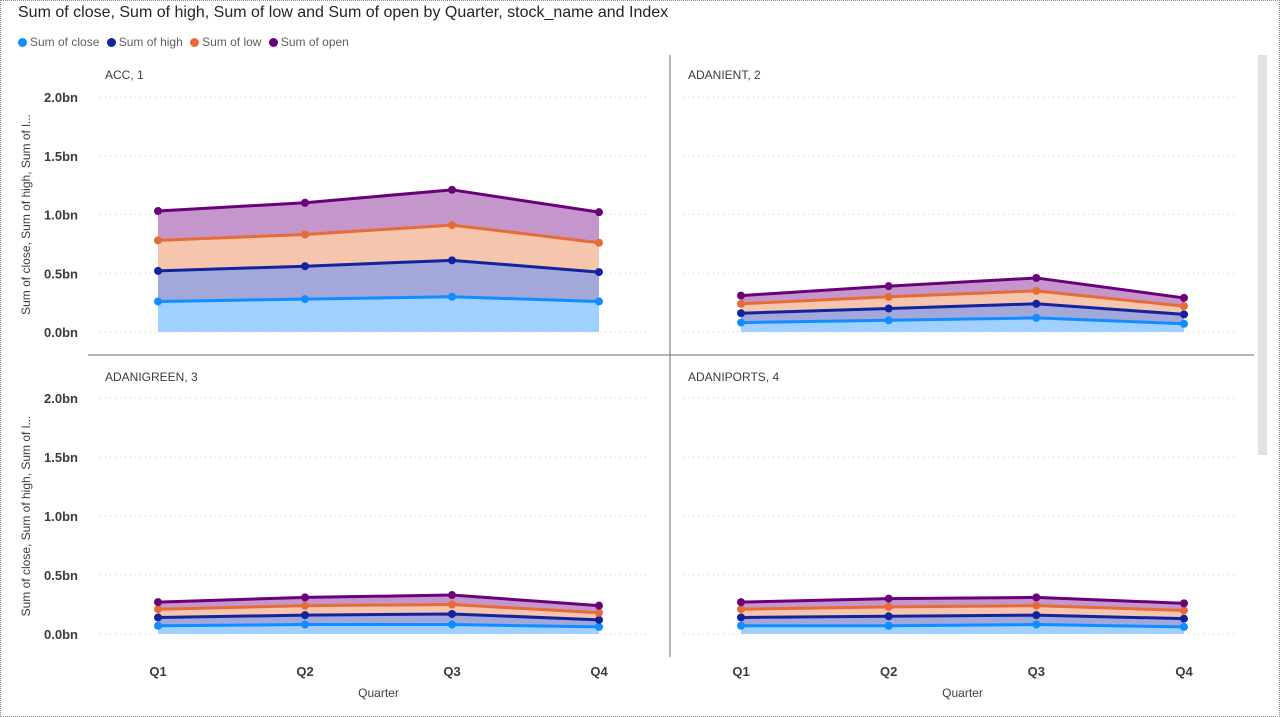 The height and width of the screenshot is (717, 1280). Describe the element at coordinates (195, 42) in the screenshot. I see `legend-marker-low` at that location.